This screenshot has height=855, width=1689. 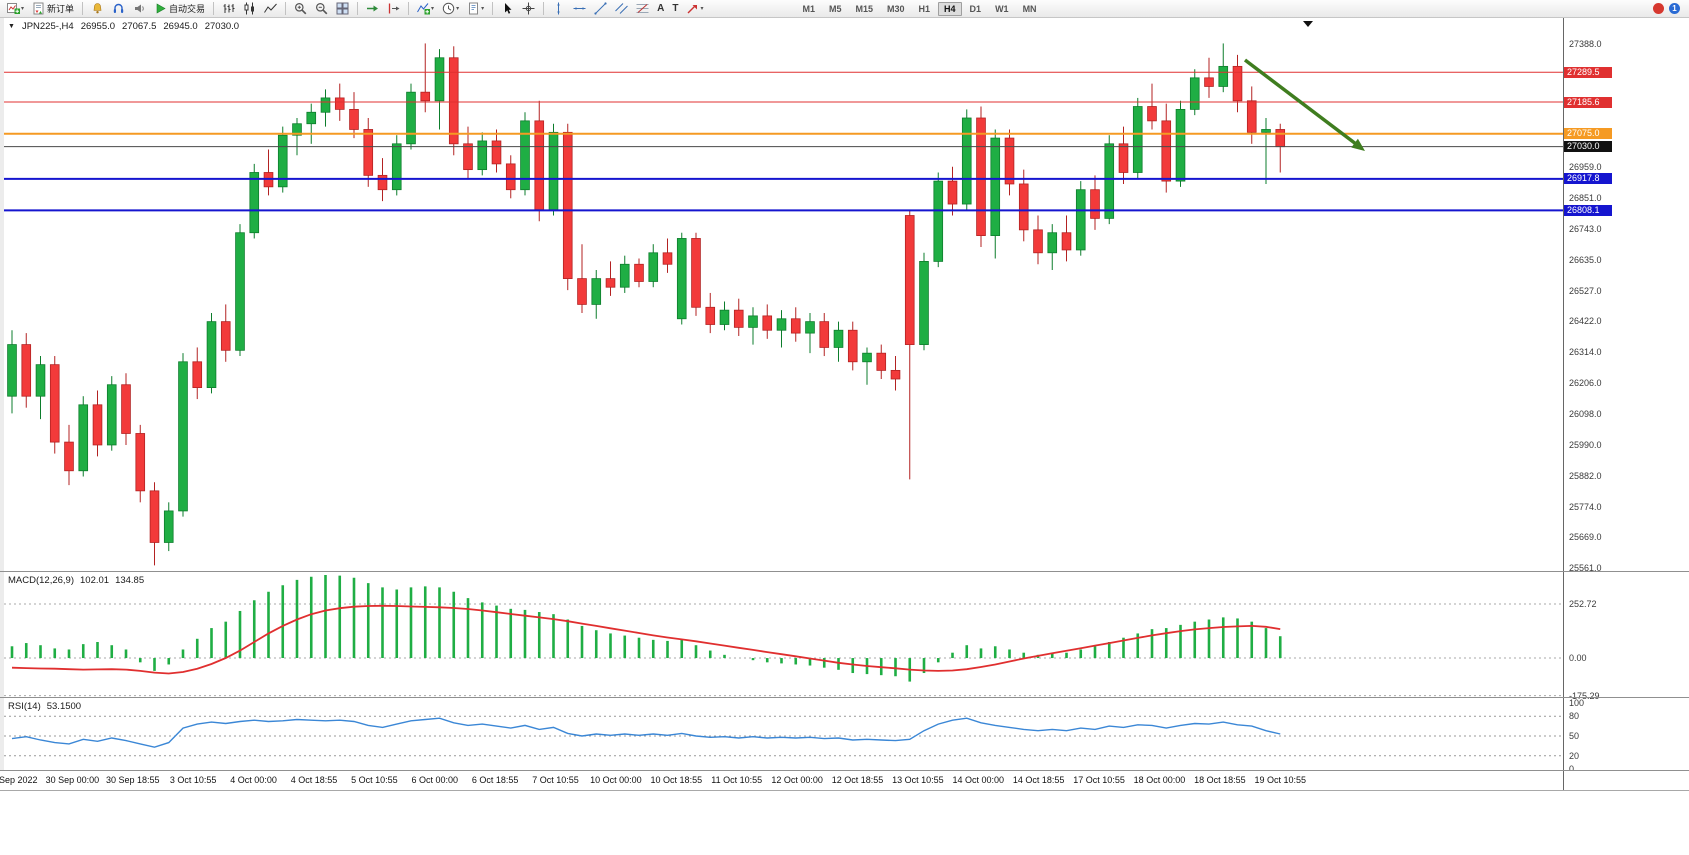 What do you see at coordinates (314, 780) in the screenshot?
I see `time-axis-label: 4 Oct 18:55` at bounding box center [314, 780].